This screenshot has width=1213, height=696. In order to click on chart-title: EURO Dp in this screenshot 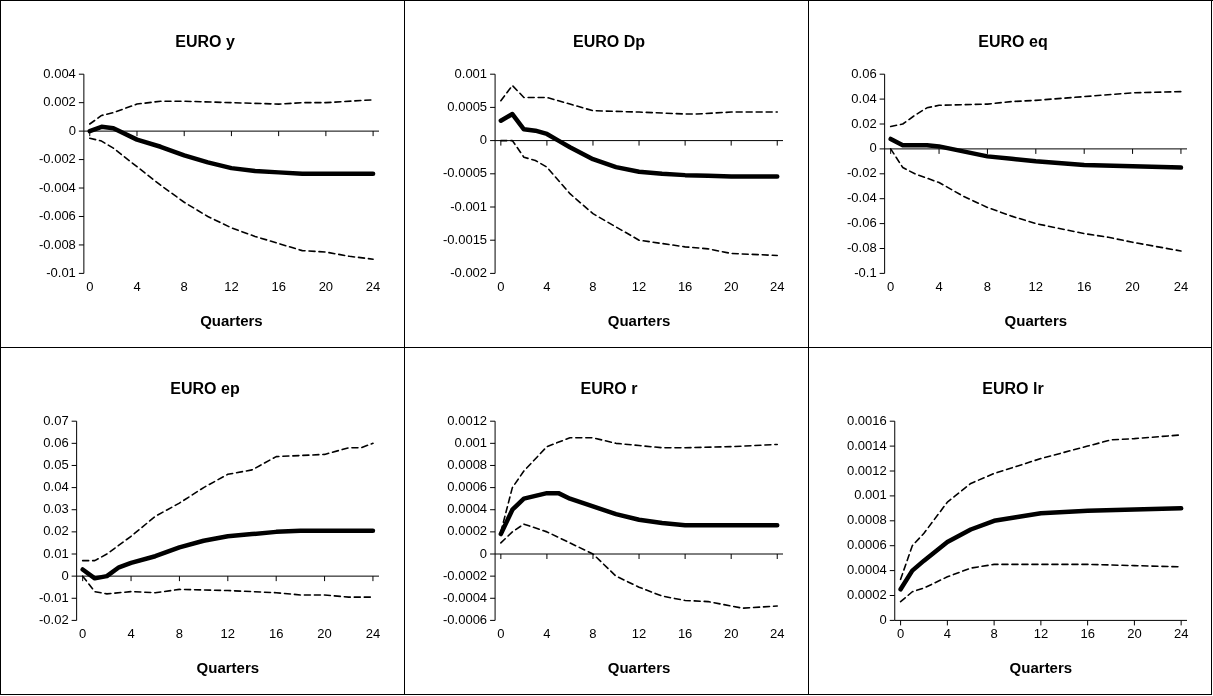, I will do `click(609, 42)`.